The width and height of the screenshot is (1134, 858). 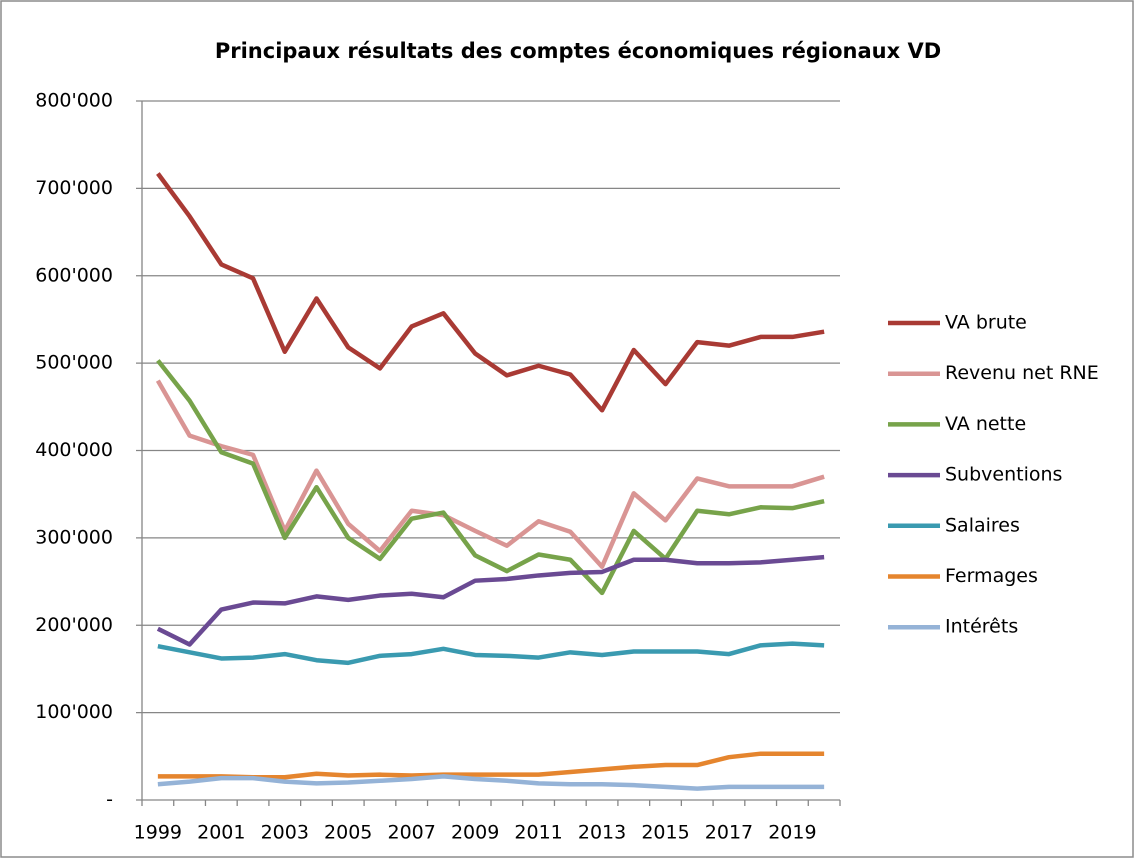 I want to click on x-tick-label: 1999, so click(x=158, y=833).